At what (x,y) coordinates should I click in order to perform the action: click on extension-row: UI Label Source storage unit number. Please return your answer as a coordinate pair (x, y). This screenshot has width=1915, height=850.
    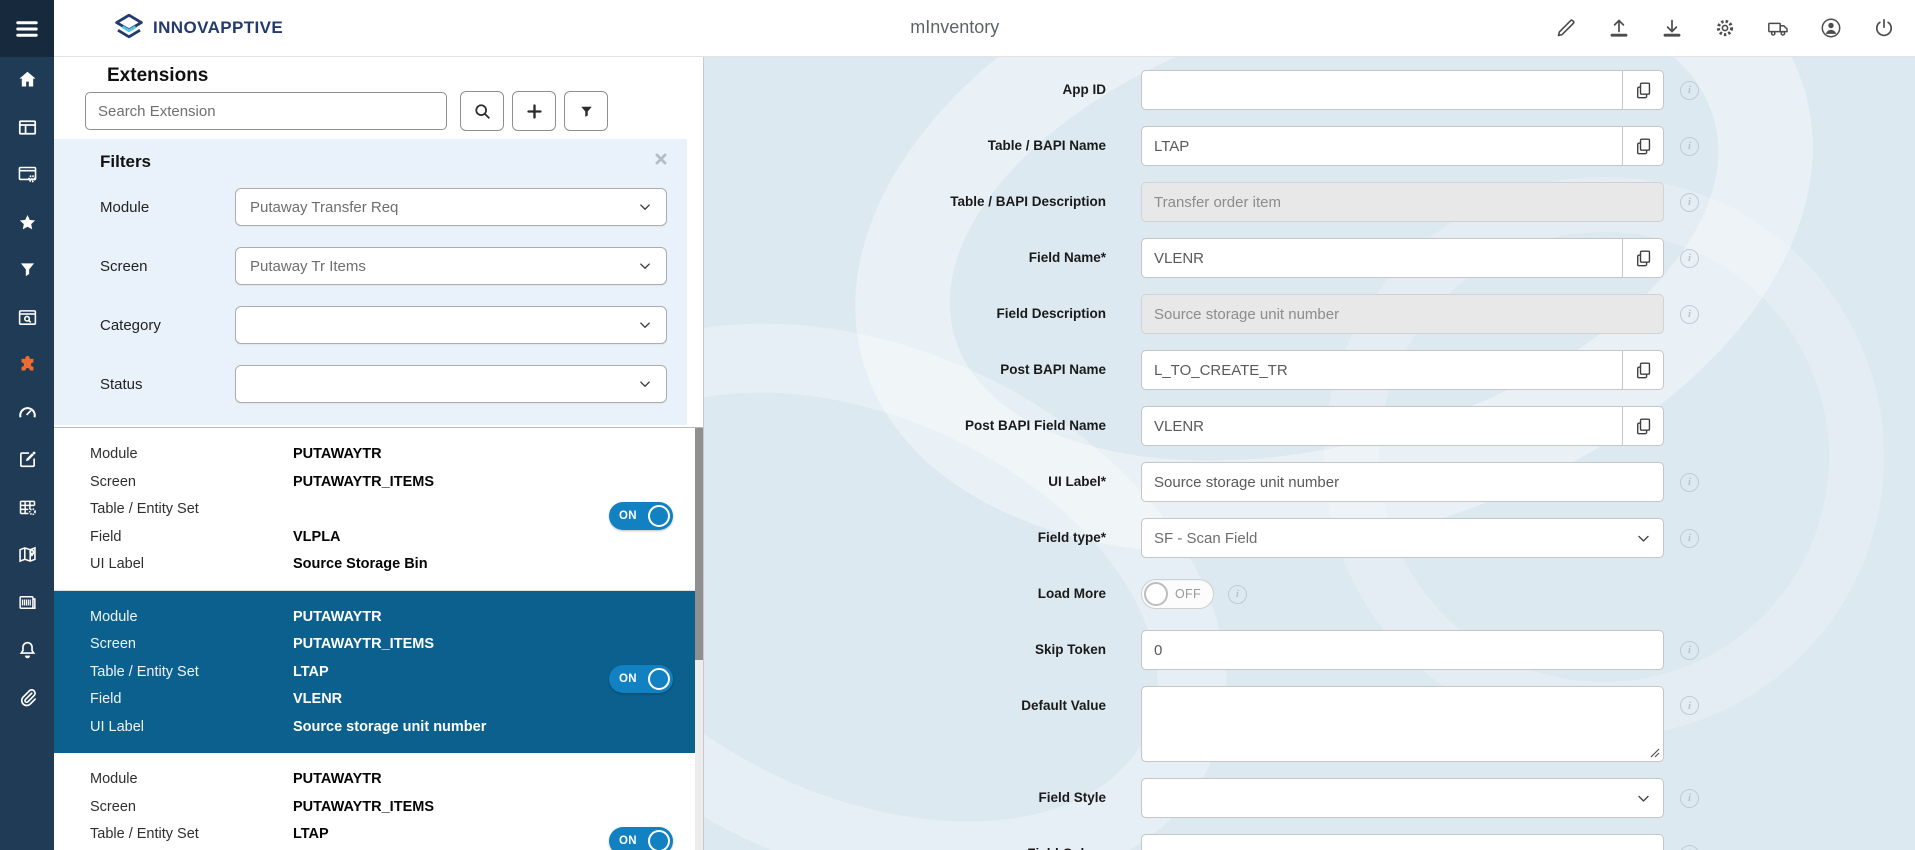
    Looking at the image, I should click on (392, 728).